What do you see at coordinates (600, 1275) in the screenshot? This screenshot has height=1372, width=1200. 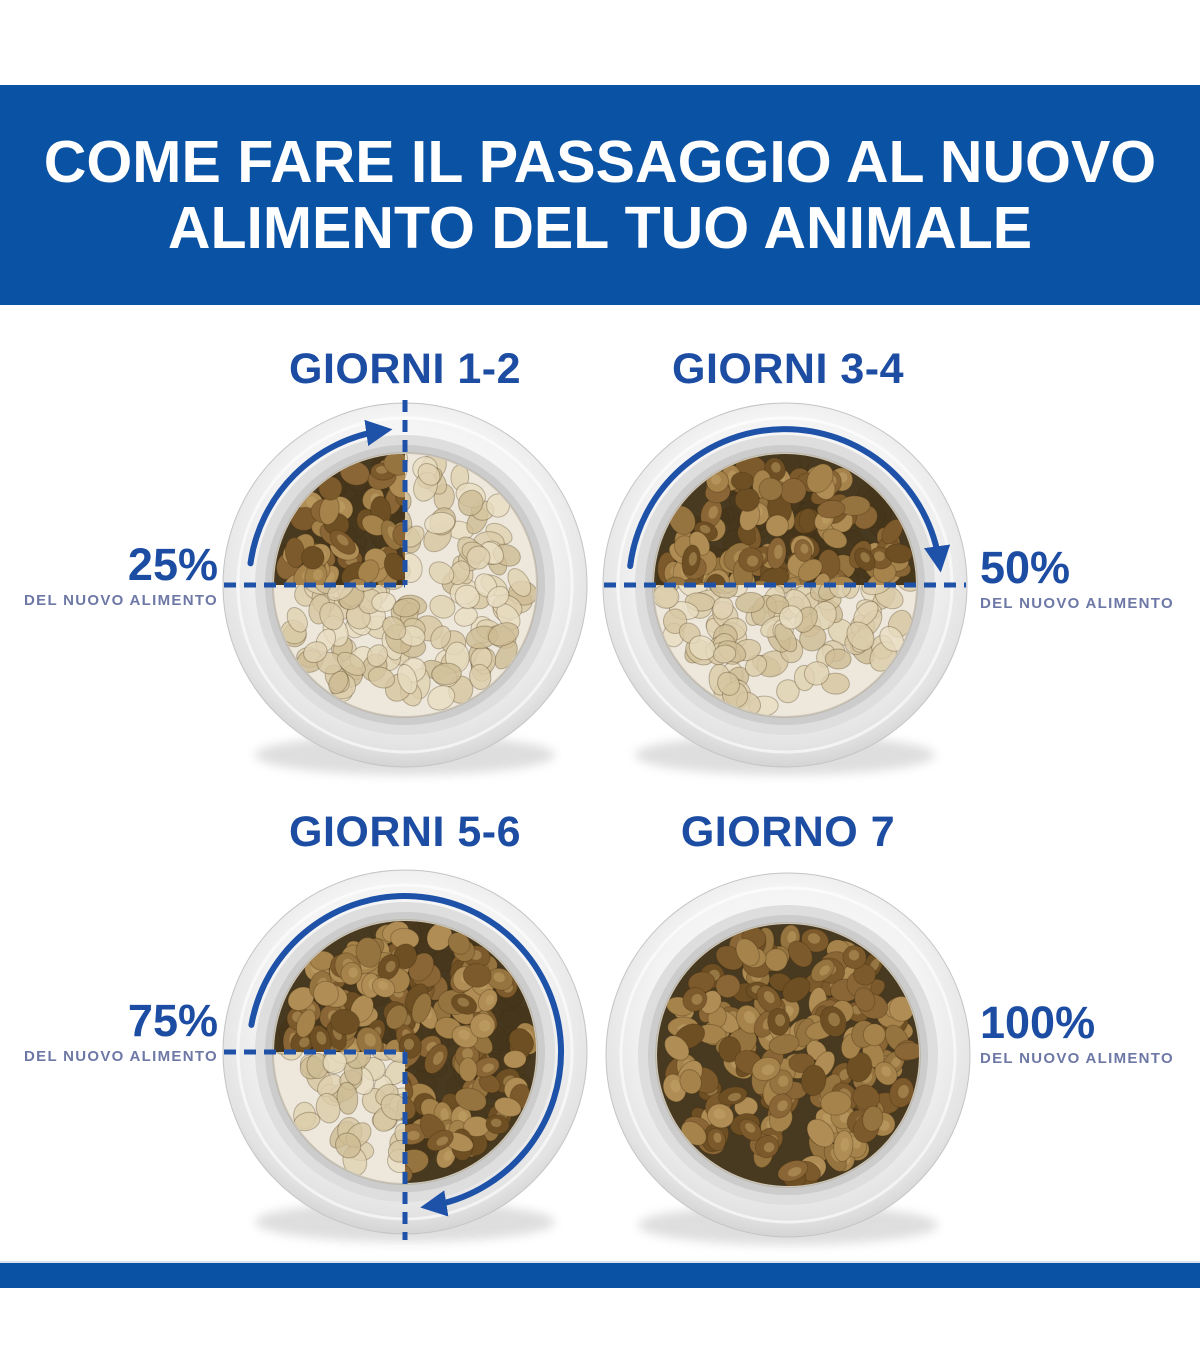 I see `bottom-section-bar` at bounding box center [600, 1275].